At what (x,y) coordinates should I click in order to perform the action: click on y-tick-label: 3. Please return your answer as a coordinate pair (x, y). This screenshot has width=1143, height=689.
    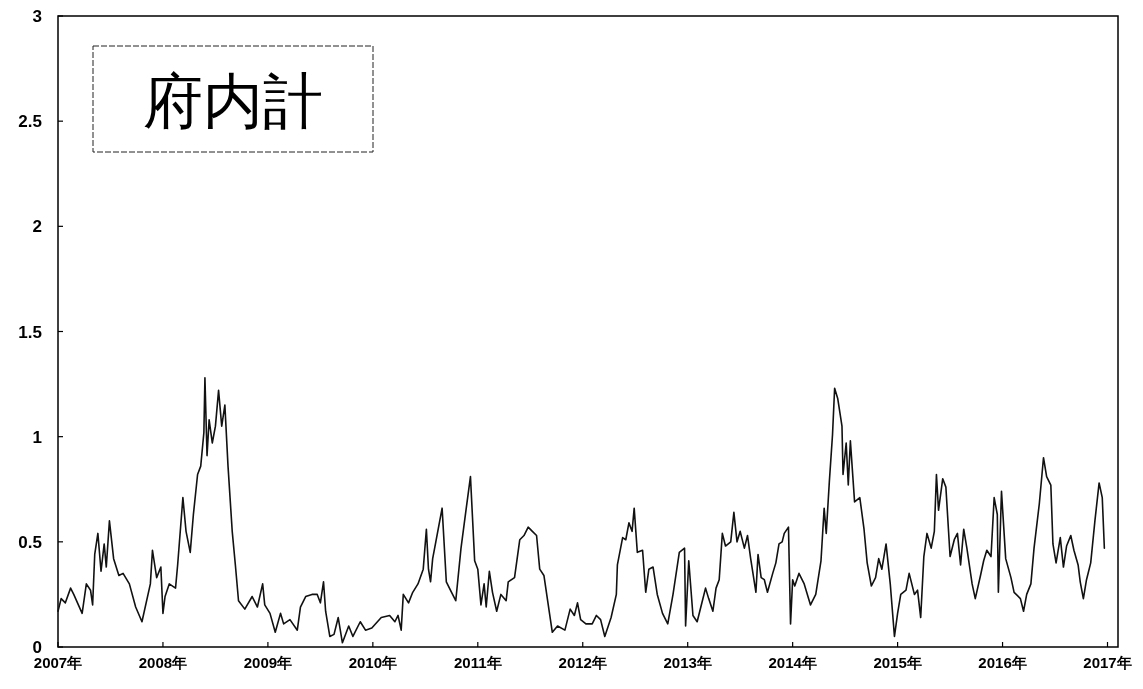
    Looking at the image, I should click on (37, 16).